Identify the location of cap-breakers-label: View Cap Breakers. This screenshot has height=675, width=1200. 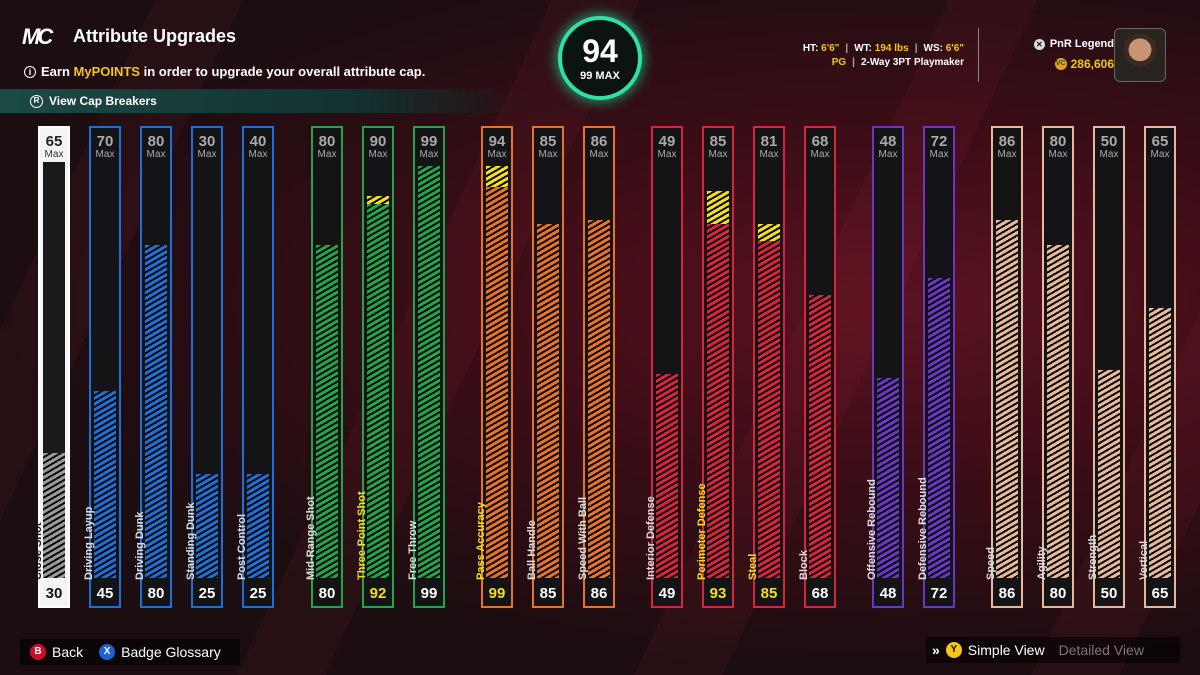
(103, 101).